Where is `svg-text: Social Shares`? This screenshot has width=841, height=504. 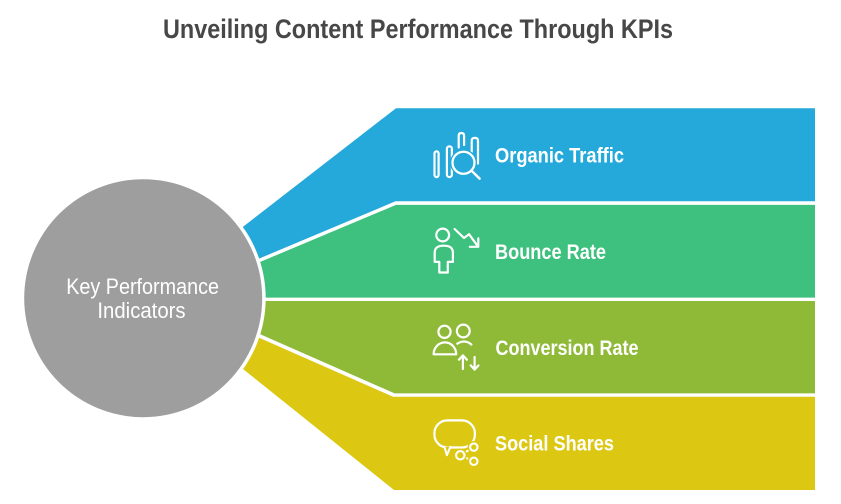
svg-text: Social Shares is located at coordinates (554, 444).